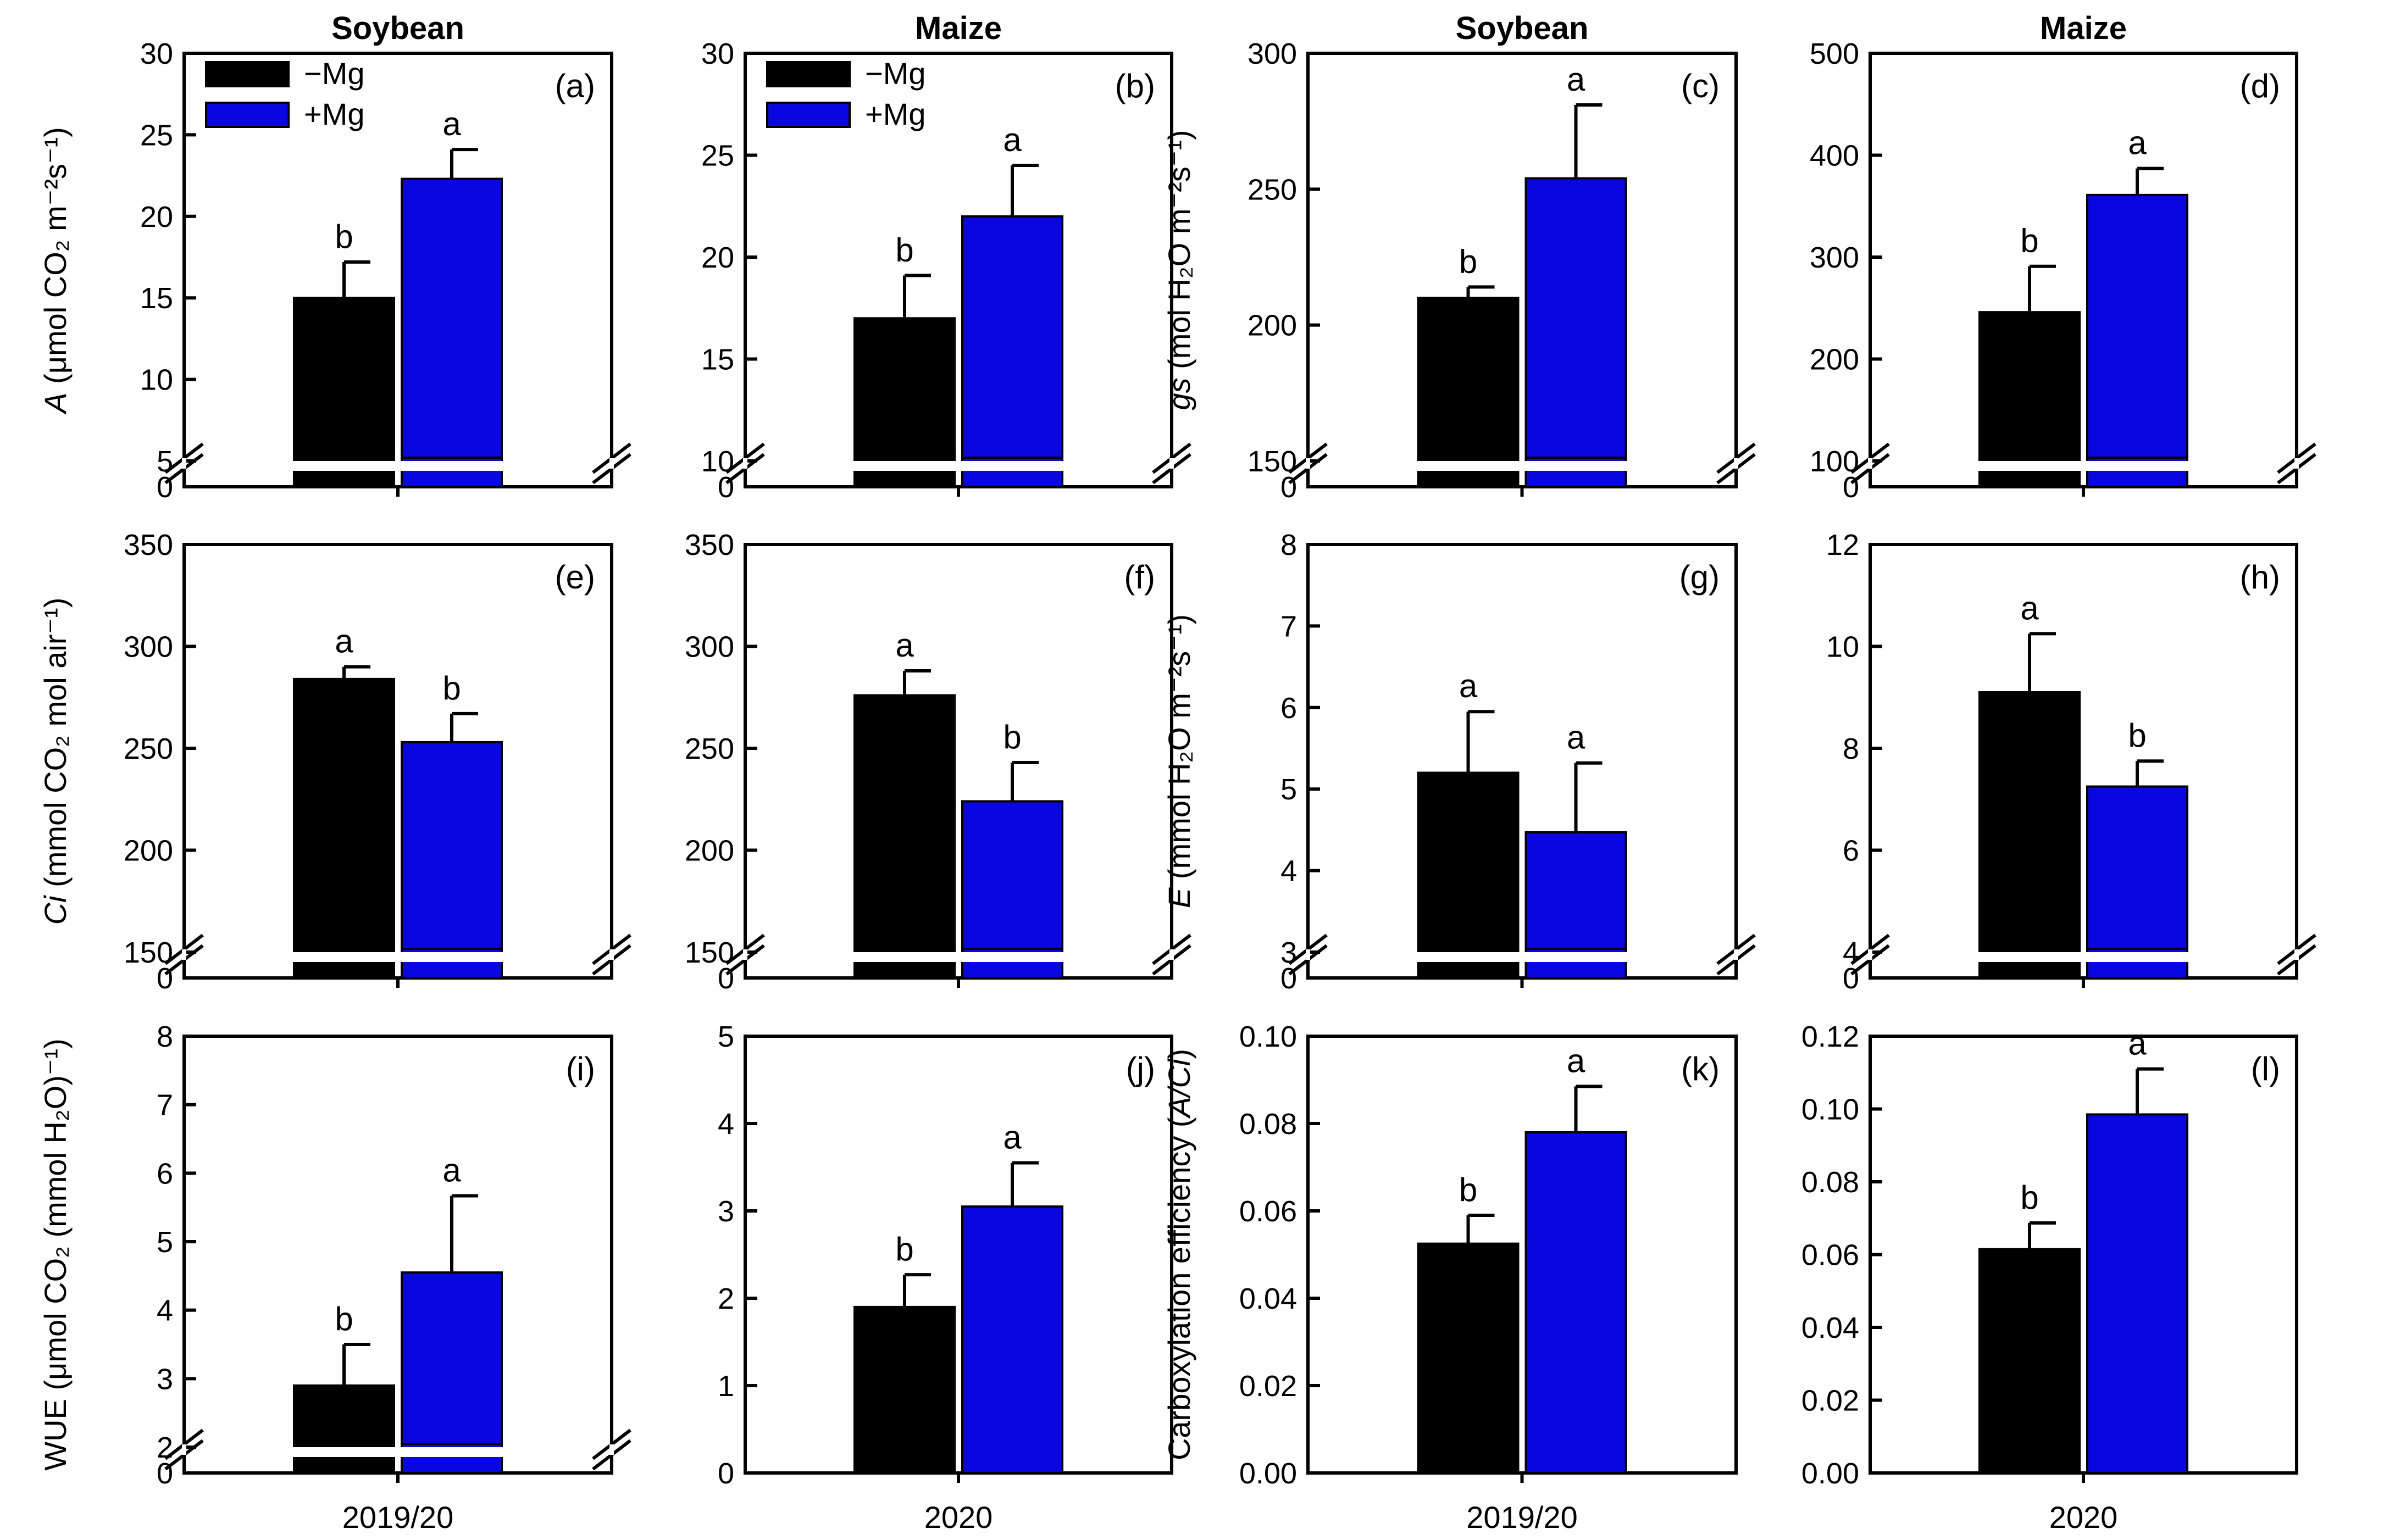  What do you see at coordinates (2137, 869) in the screenshot?
I see `bar-plus-mg-h` at bounding box center [2137, 869].